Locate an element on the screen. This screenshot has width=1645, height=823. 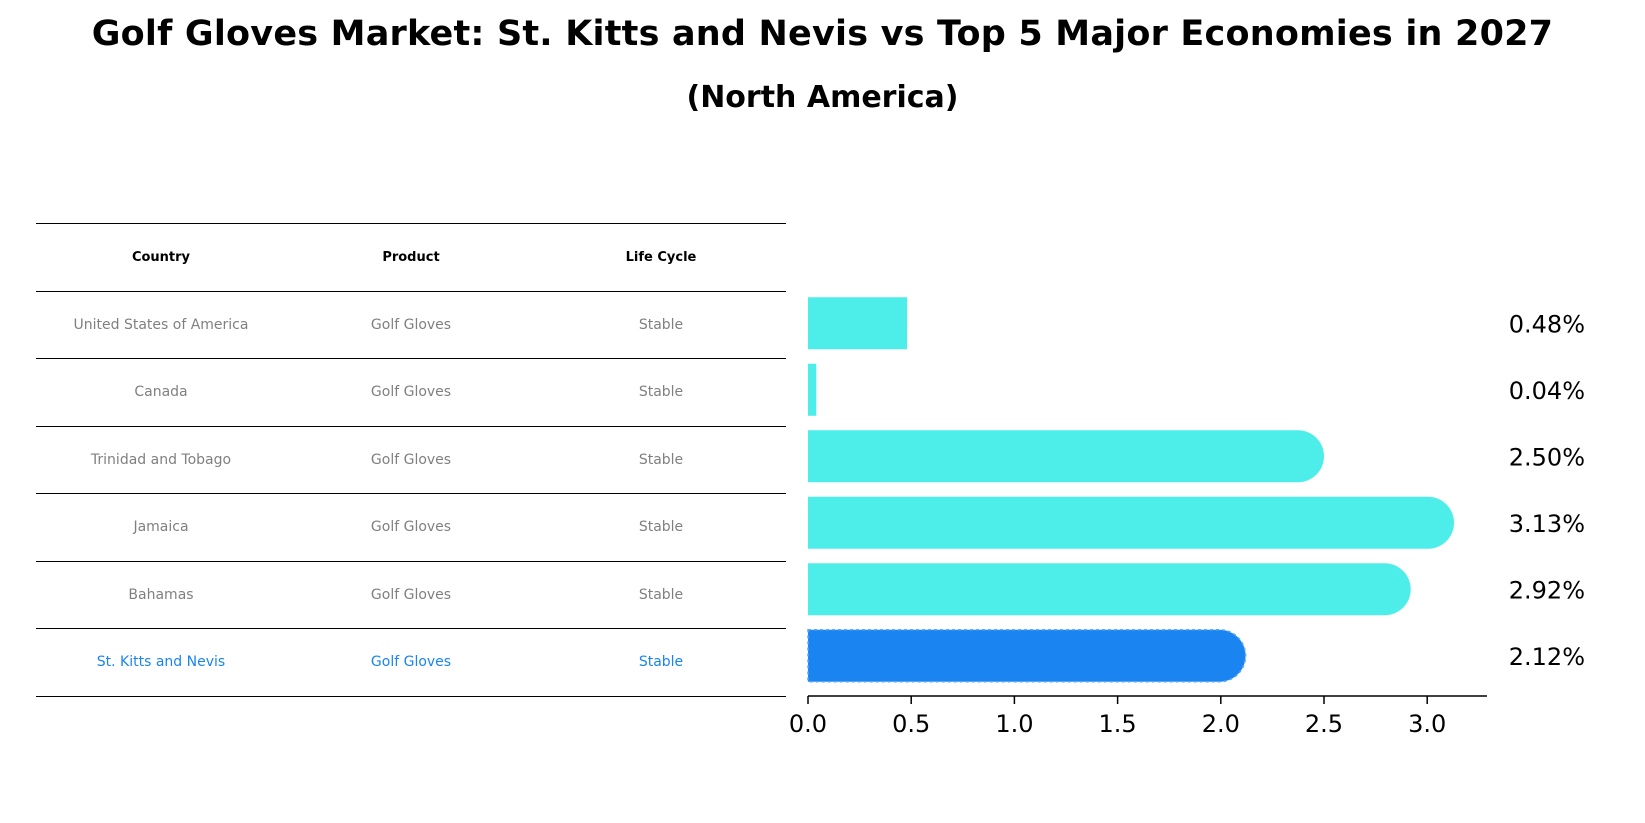
header-product: Product is located at coordinates (411, 257).